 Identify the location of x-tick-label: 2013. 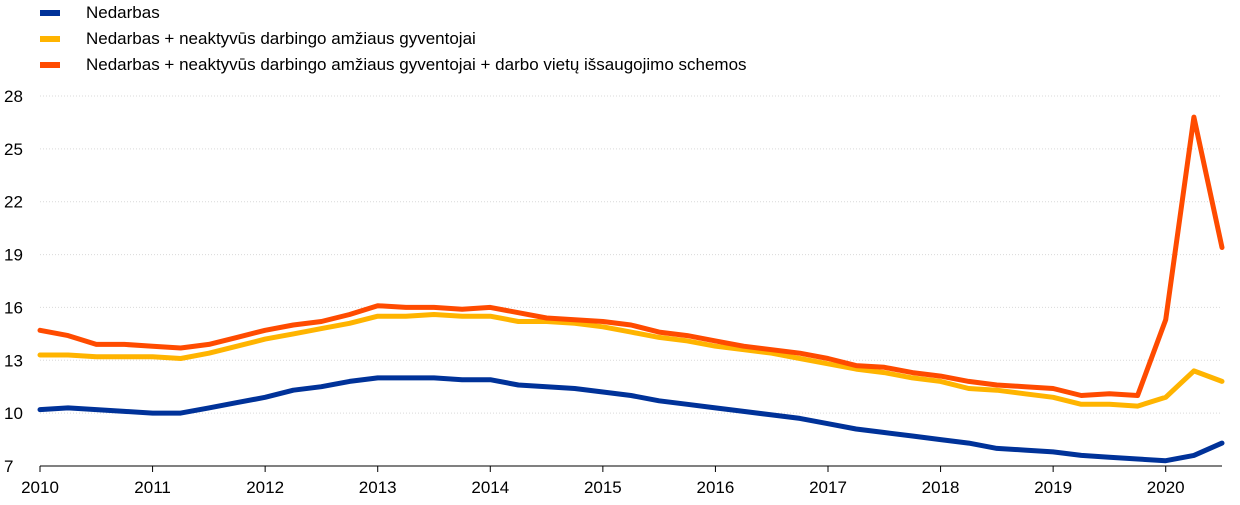
(378, 487).